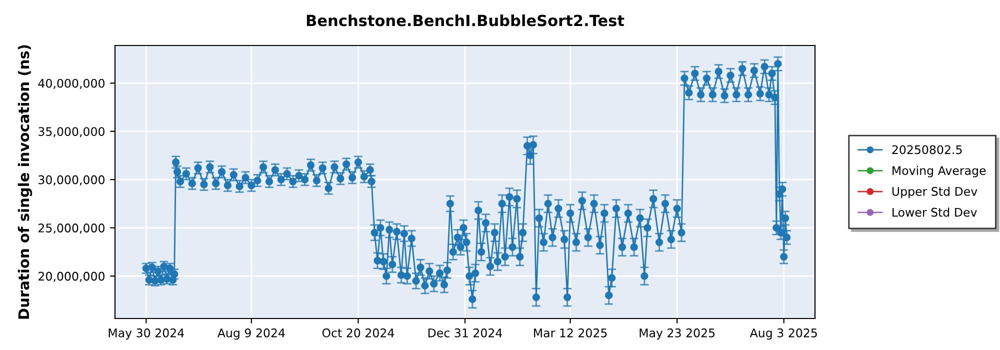 Image resolution: width=1000 pixels, height=350 pixels. What do you see at coordinates (71, 132) in the screenshot?
I see `y-tick-label: 35,000,000` at bounding box center [71, 132].